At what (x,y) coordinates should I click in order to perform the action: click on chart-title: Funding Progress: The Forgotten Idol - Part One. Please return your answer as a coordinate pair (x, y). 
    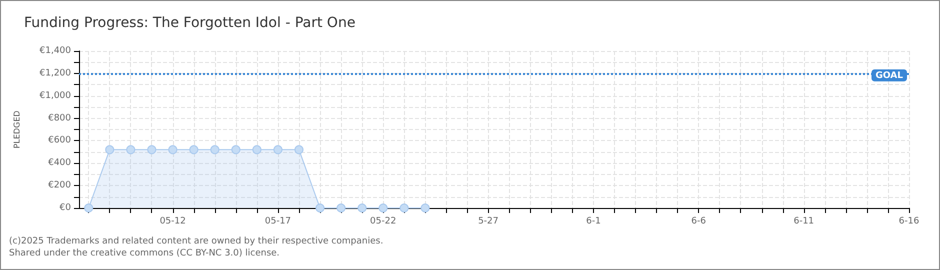
    Looking at the image, I should click on (190, 23).